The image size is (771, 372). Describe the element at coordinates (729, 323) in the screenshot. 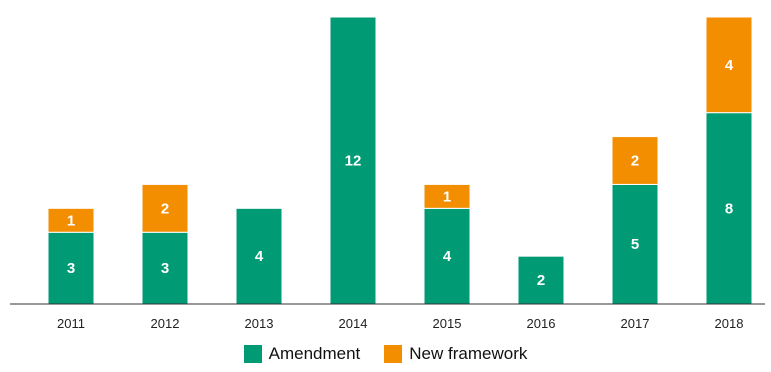

I see `x-tick-label-2018: 2018` at that location.